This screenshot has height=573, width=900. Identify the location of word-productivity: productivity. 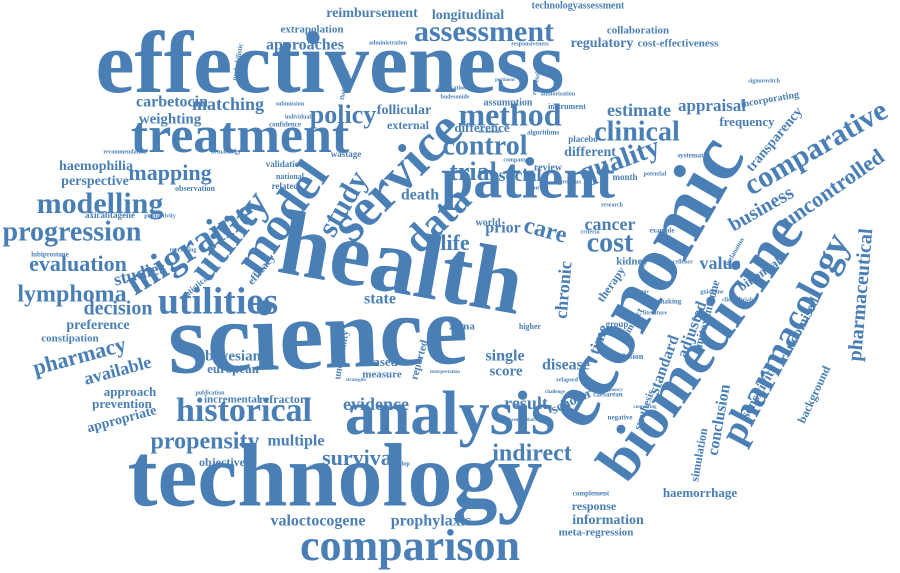
(160, 216).